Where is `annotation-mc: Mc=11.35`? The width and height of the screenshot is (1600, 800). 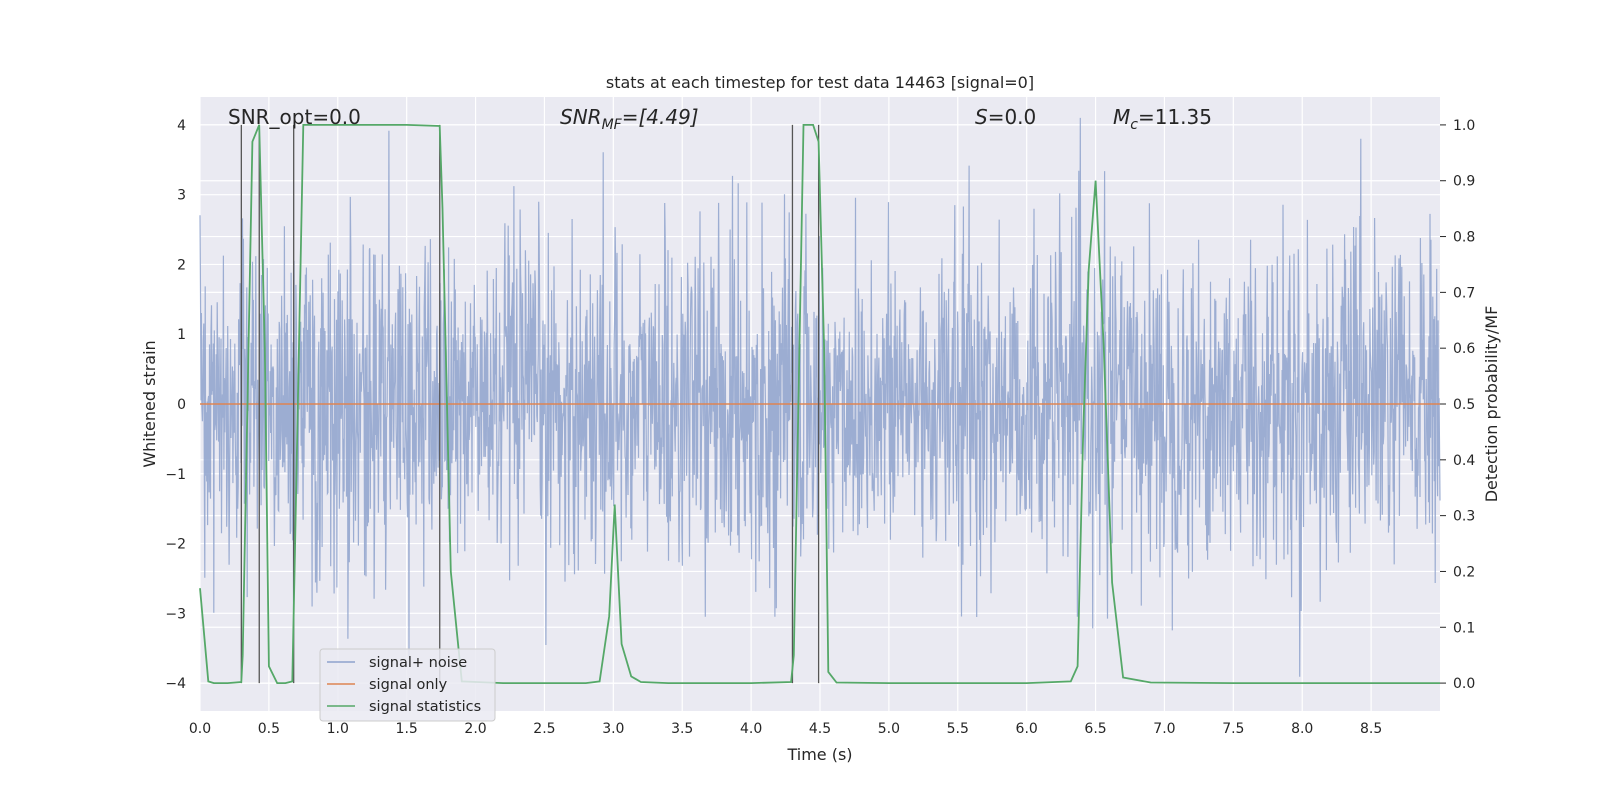
annotation-mc: Mc=11.35 is located at coordinates (1162, 119).